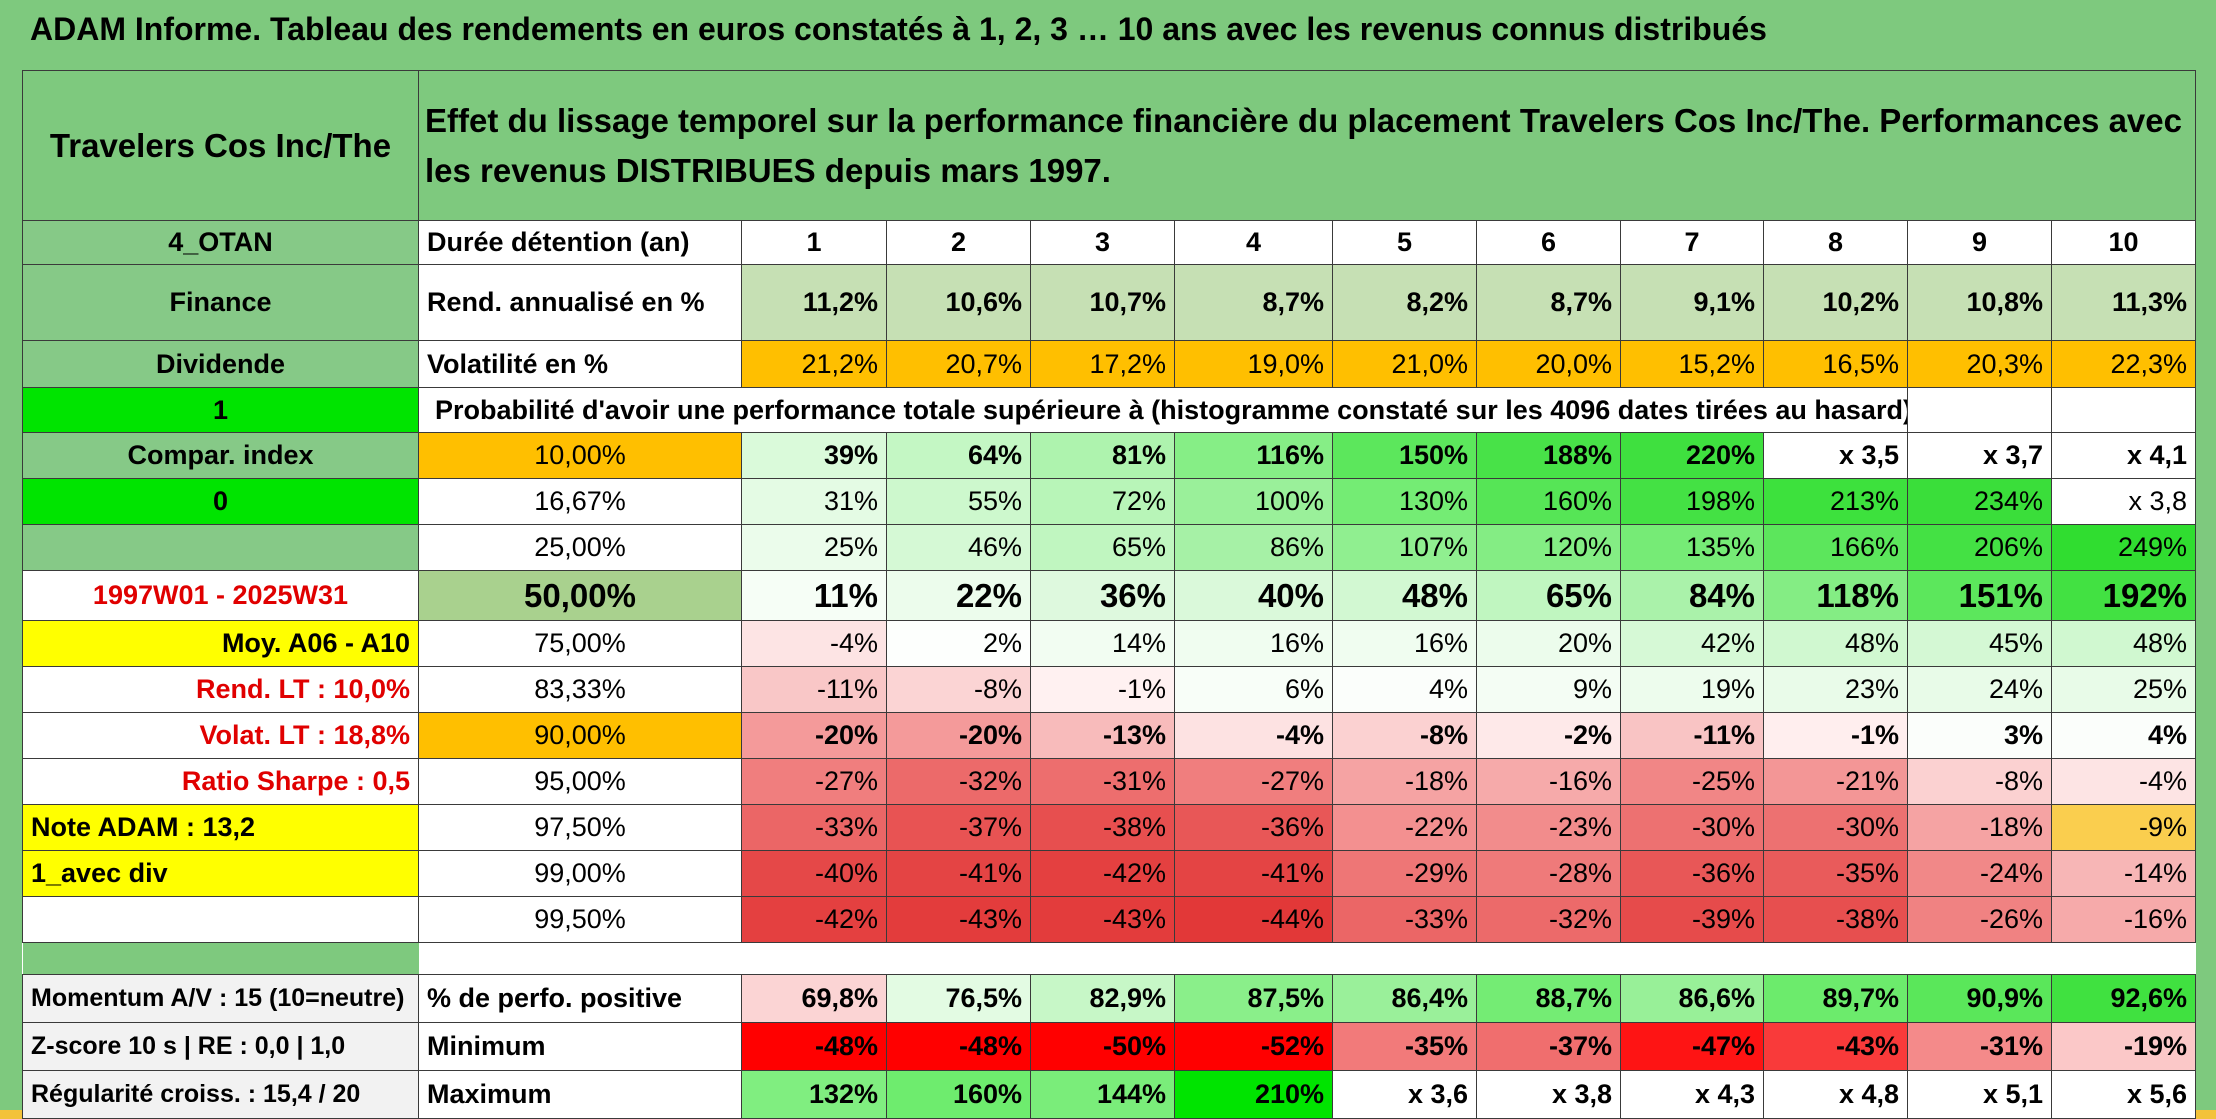  Describe the element at coordinates (1548, 501) in the screenshot. I see `probability-value: 160%` at that location.